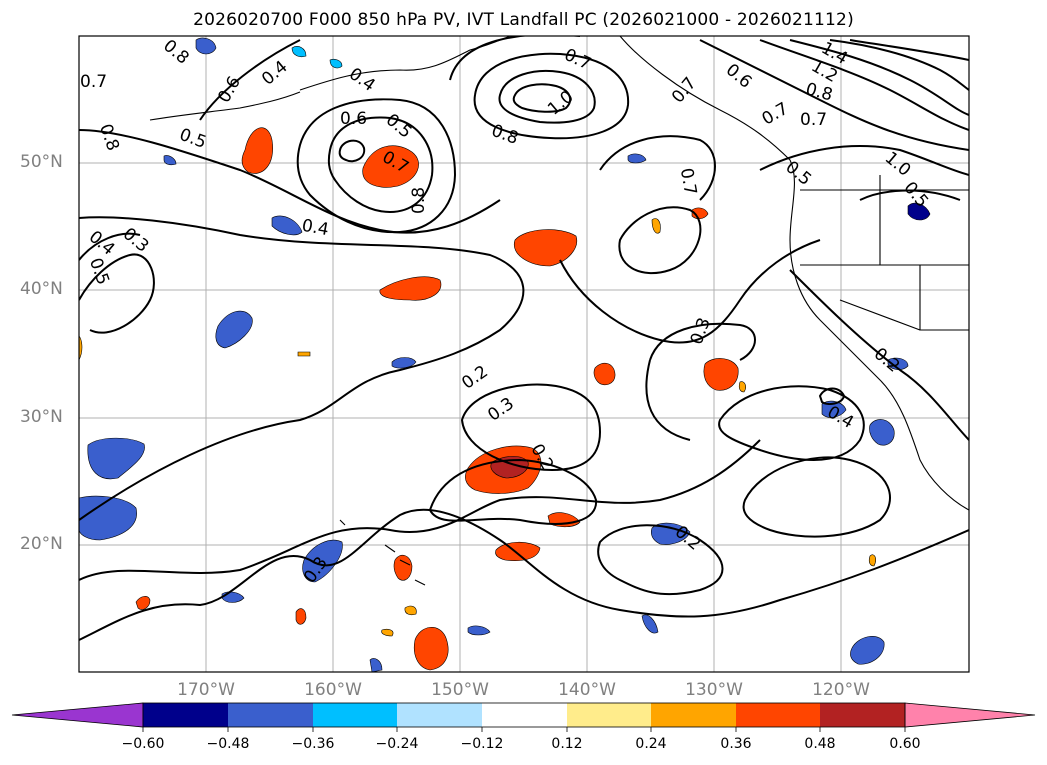 The width and height of the screenshot is (1047, 765). I want to click on colorbar-extend-high, so click(970, 715).